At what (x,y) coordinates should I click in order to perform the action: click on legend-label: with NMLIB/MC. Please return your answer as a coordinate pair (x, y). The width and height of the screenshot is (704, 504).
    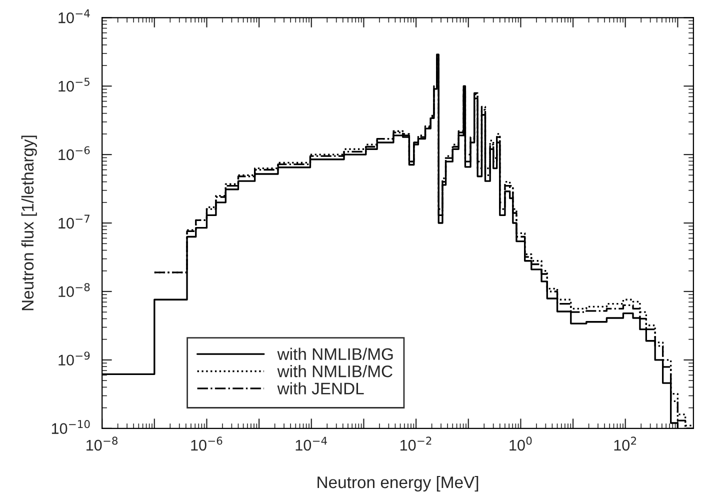
    Looking at the image, I should click on (334, 371).